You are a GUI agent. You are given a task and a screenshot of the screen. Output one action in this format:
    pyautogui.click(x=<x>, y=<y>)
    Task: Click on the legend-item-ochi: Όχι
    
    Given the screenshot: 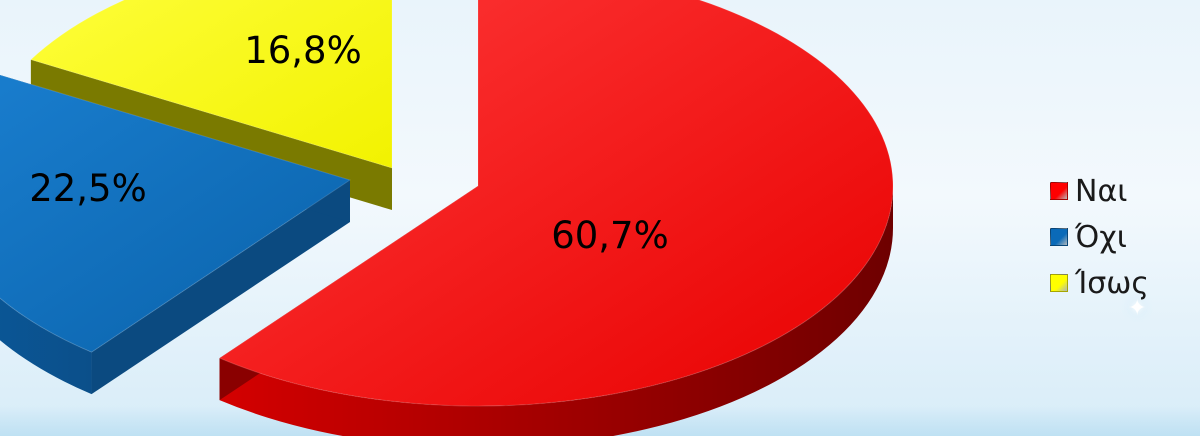 What is the action you would take?
    pyautogui.click(x=1125, y=237)
    